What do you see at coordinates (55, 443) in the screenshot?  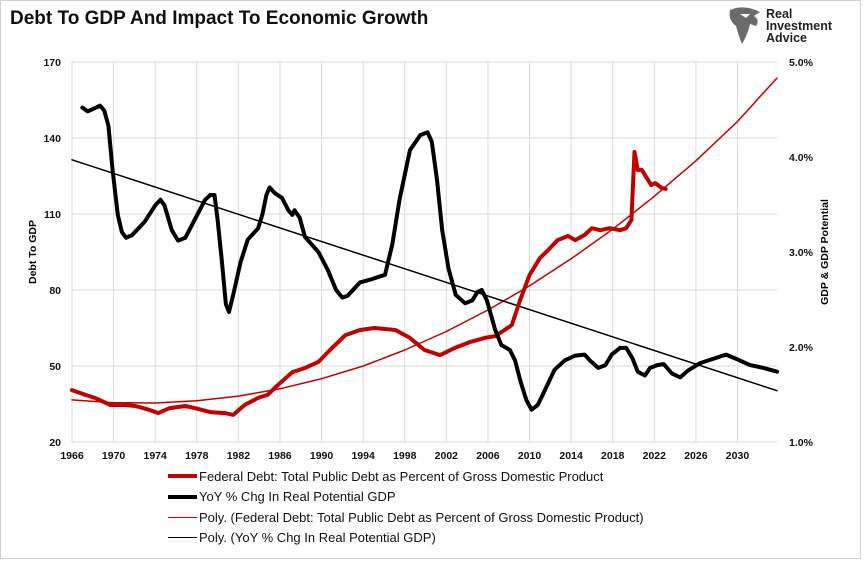 I see `y-tick-label: 20` at bounding box center [55, 443].